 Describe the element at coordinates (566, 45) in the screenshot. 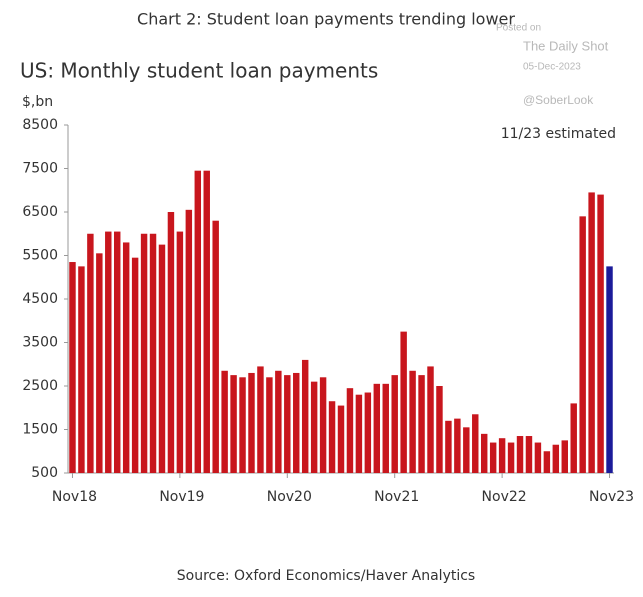

I see `watermark: The Daily Shot` at that location.